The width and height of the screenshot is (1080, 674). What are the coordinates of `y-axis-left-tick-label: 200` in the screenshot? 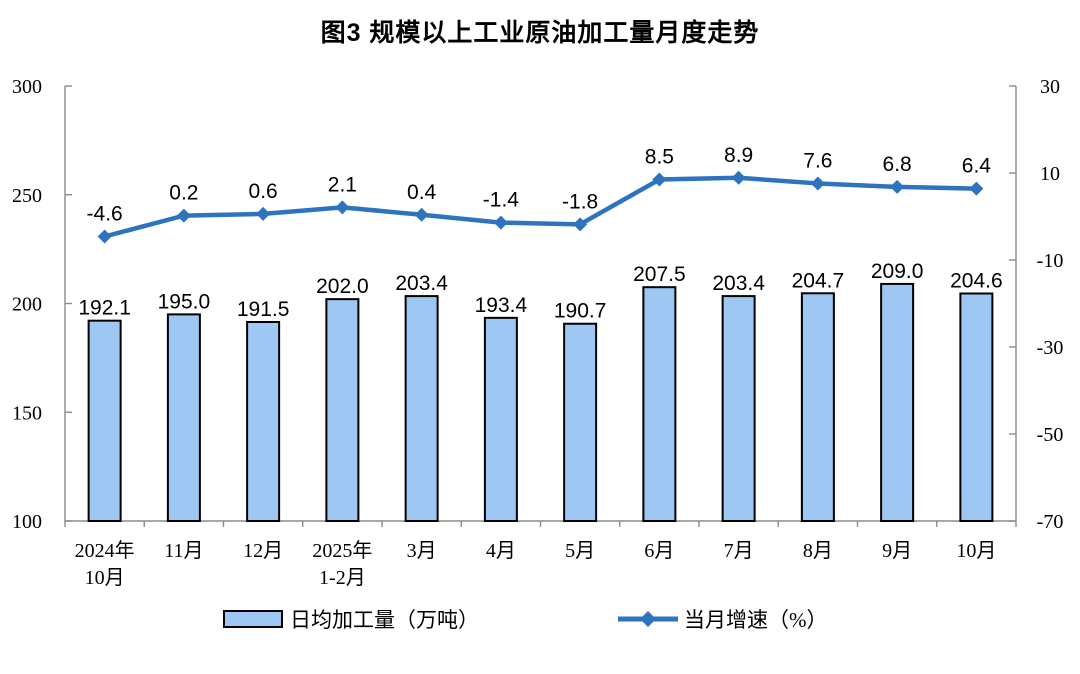 It's located at (27, 305).